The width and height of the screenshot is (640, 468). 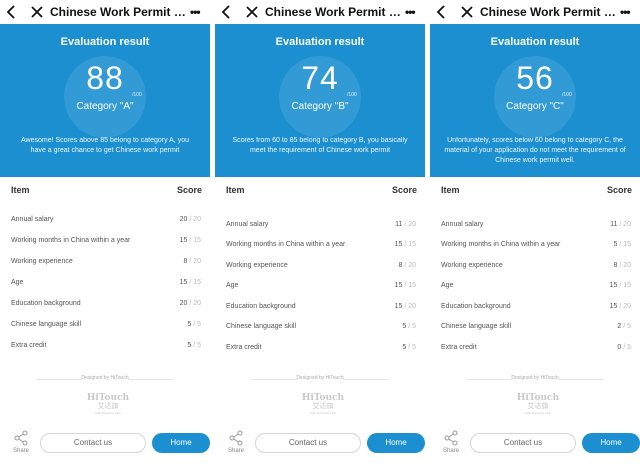 What do you see at coordinates (535, 310) in the screenshot?
I see `table-row: Education background 15 / 20` at bounding box center [535, 310].